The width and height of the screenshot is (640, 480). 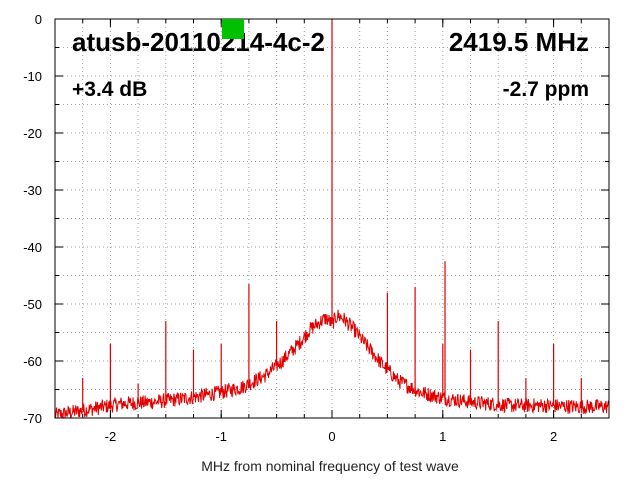 What do you see at coordinates (553, 436) in the screenshot?
I see `x-tick-label: 2` at bounding box center [553, 436].